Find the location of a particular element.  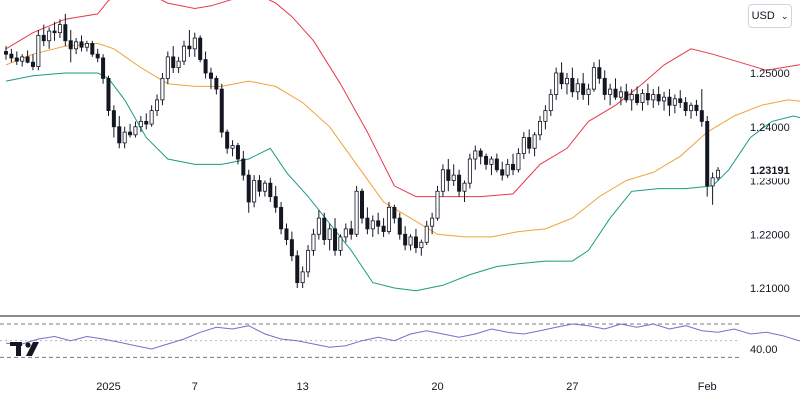

currency-selector: USD ⌄ is located at coordinates (770, 16).